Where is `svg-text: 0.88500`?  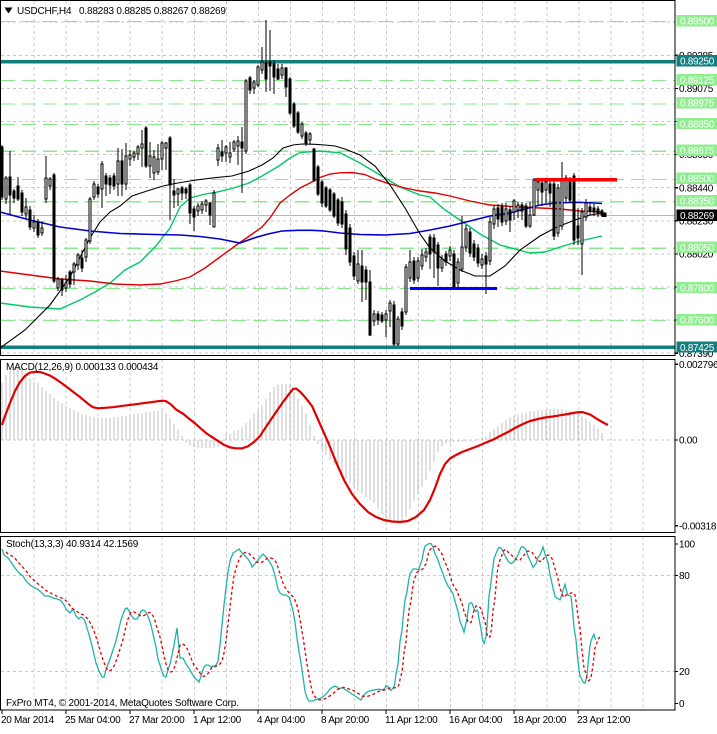 svg-text: 0.88500 is located at coordinates (697, 179).